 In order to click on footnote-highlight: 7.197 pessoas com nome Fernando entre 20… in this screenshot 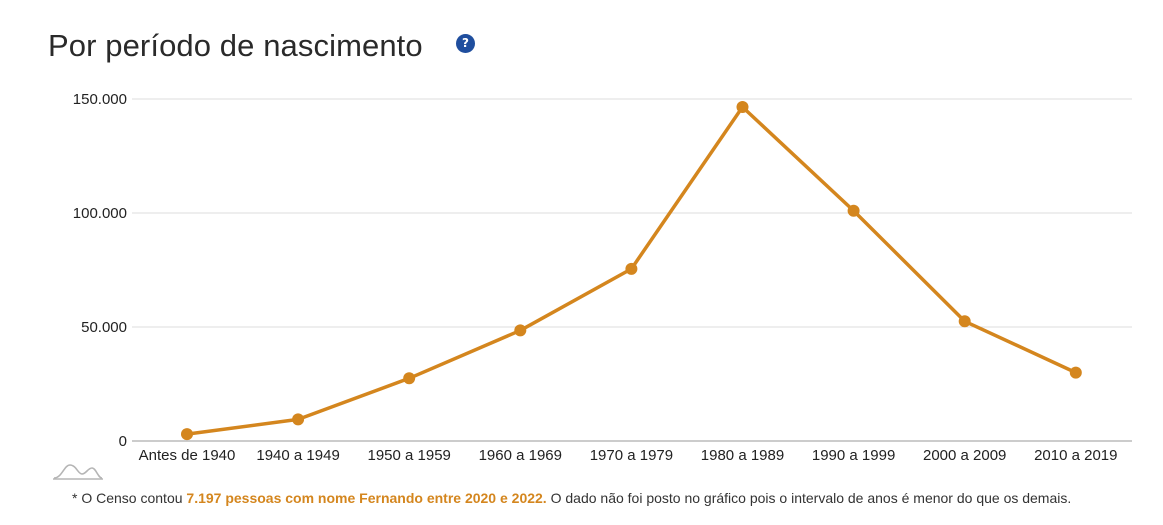, I will do `click(366, 498)`.